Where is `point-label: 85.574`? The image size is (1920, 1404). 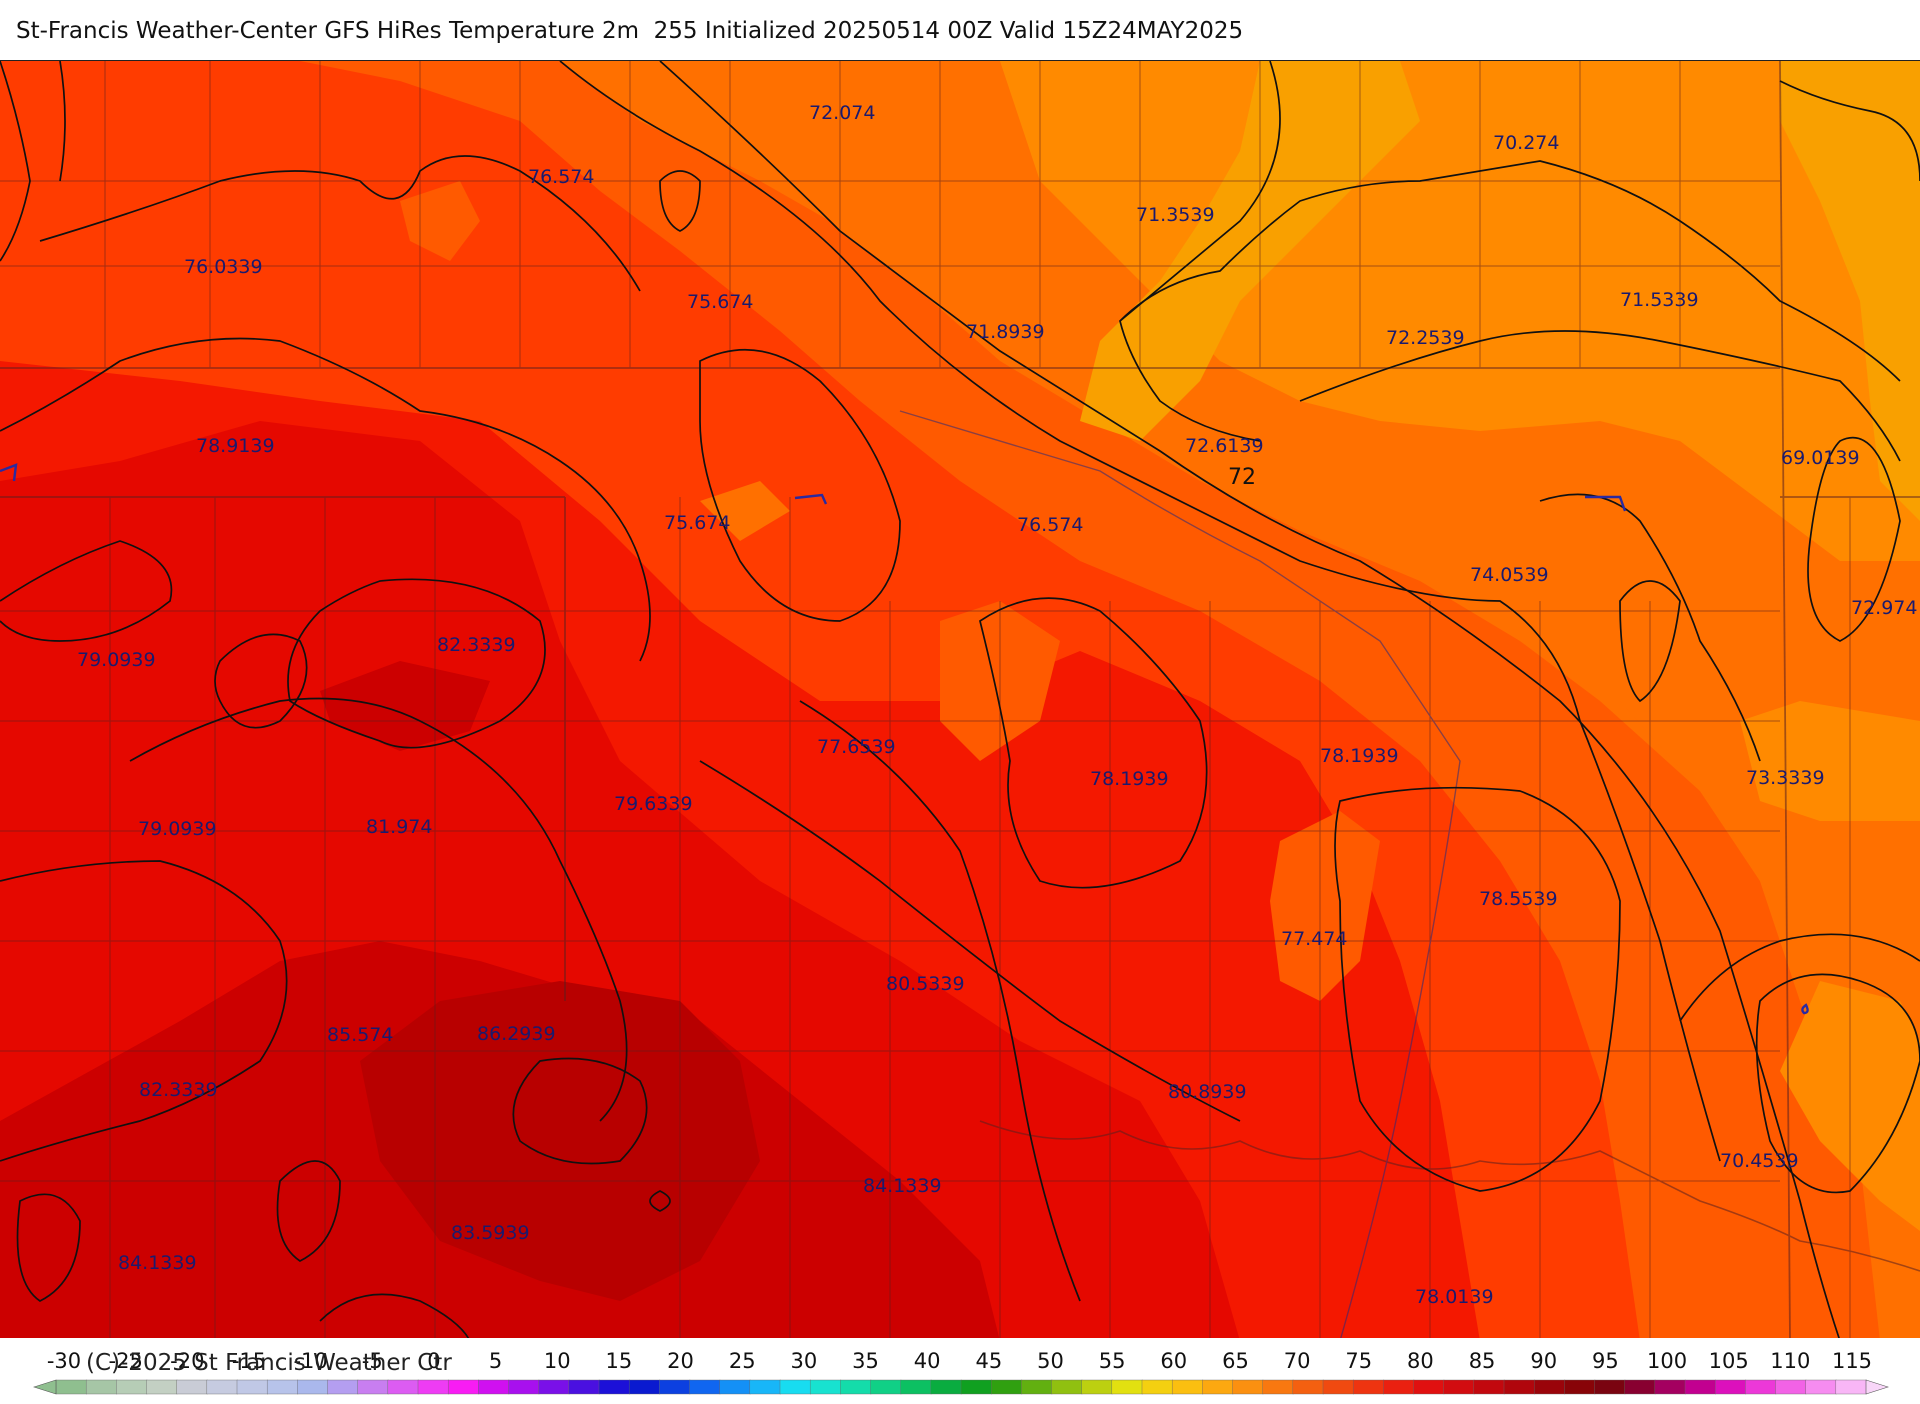 point-label: 85.574 is located at coordinates (360, 1035).